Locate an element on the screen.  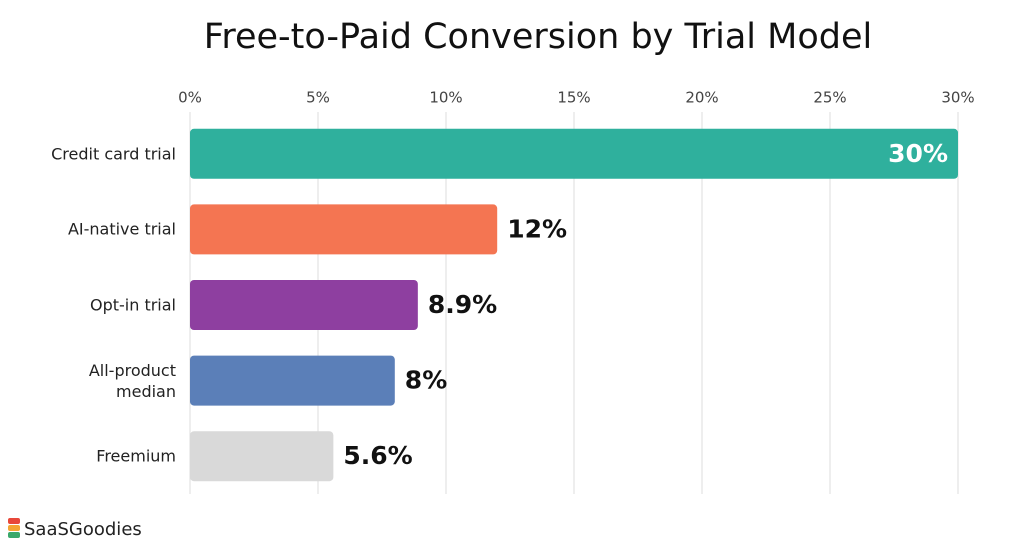
x-tick-label: 30% is located at coordinates (957, 98).